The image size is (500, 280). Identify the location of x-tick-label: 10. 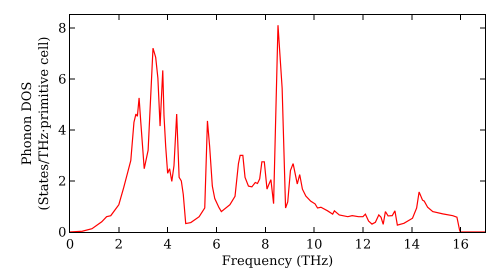
(314, 245).